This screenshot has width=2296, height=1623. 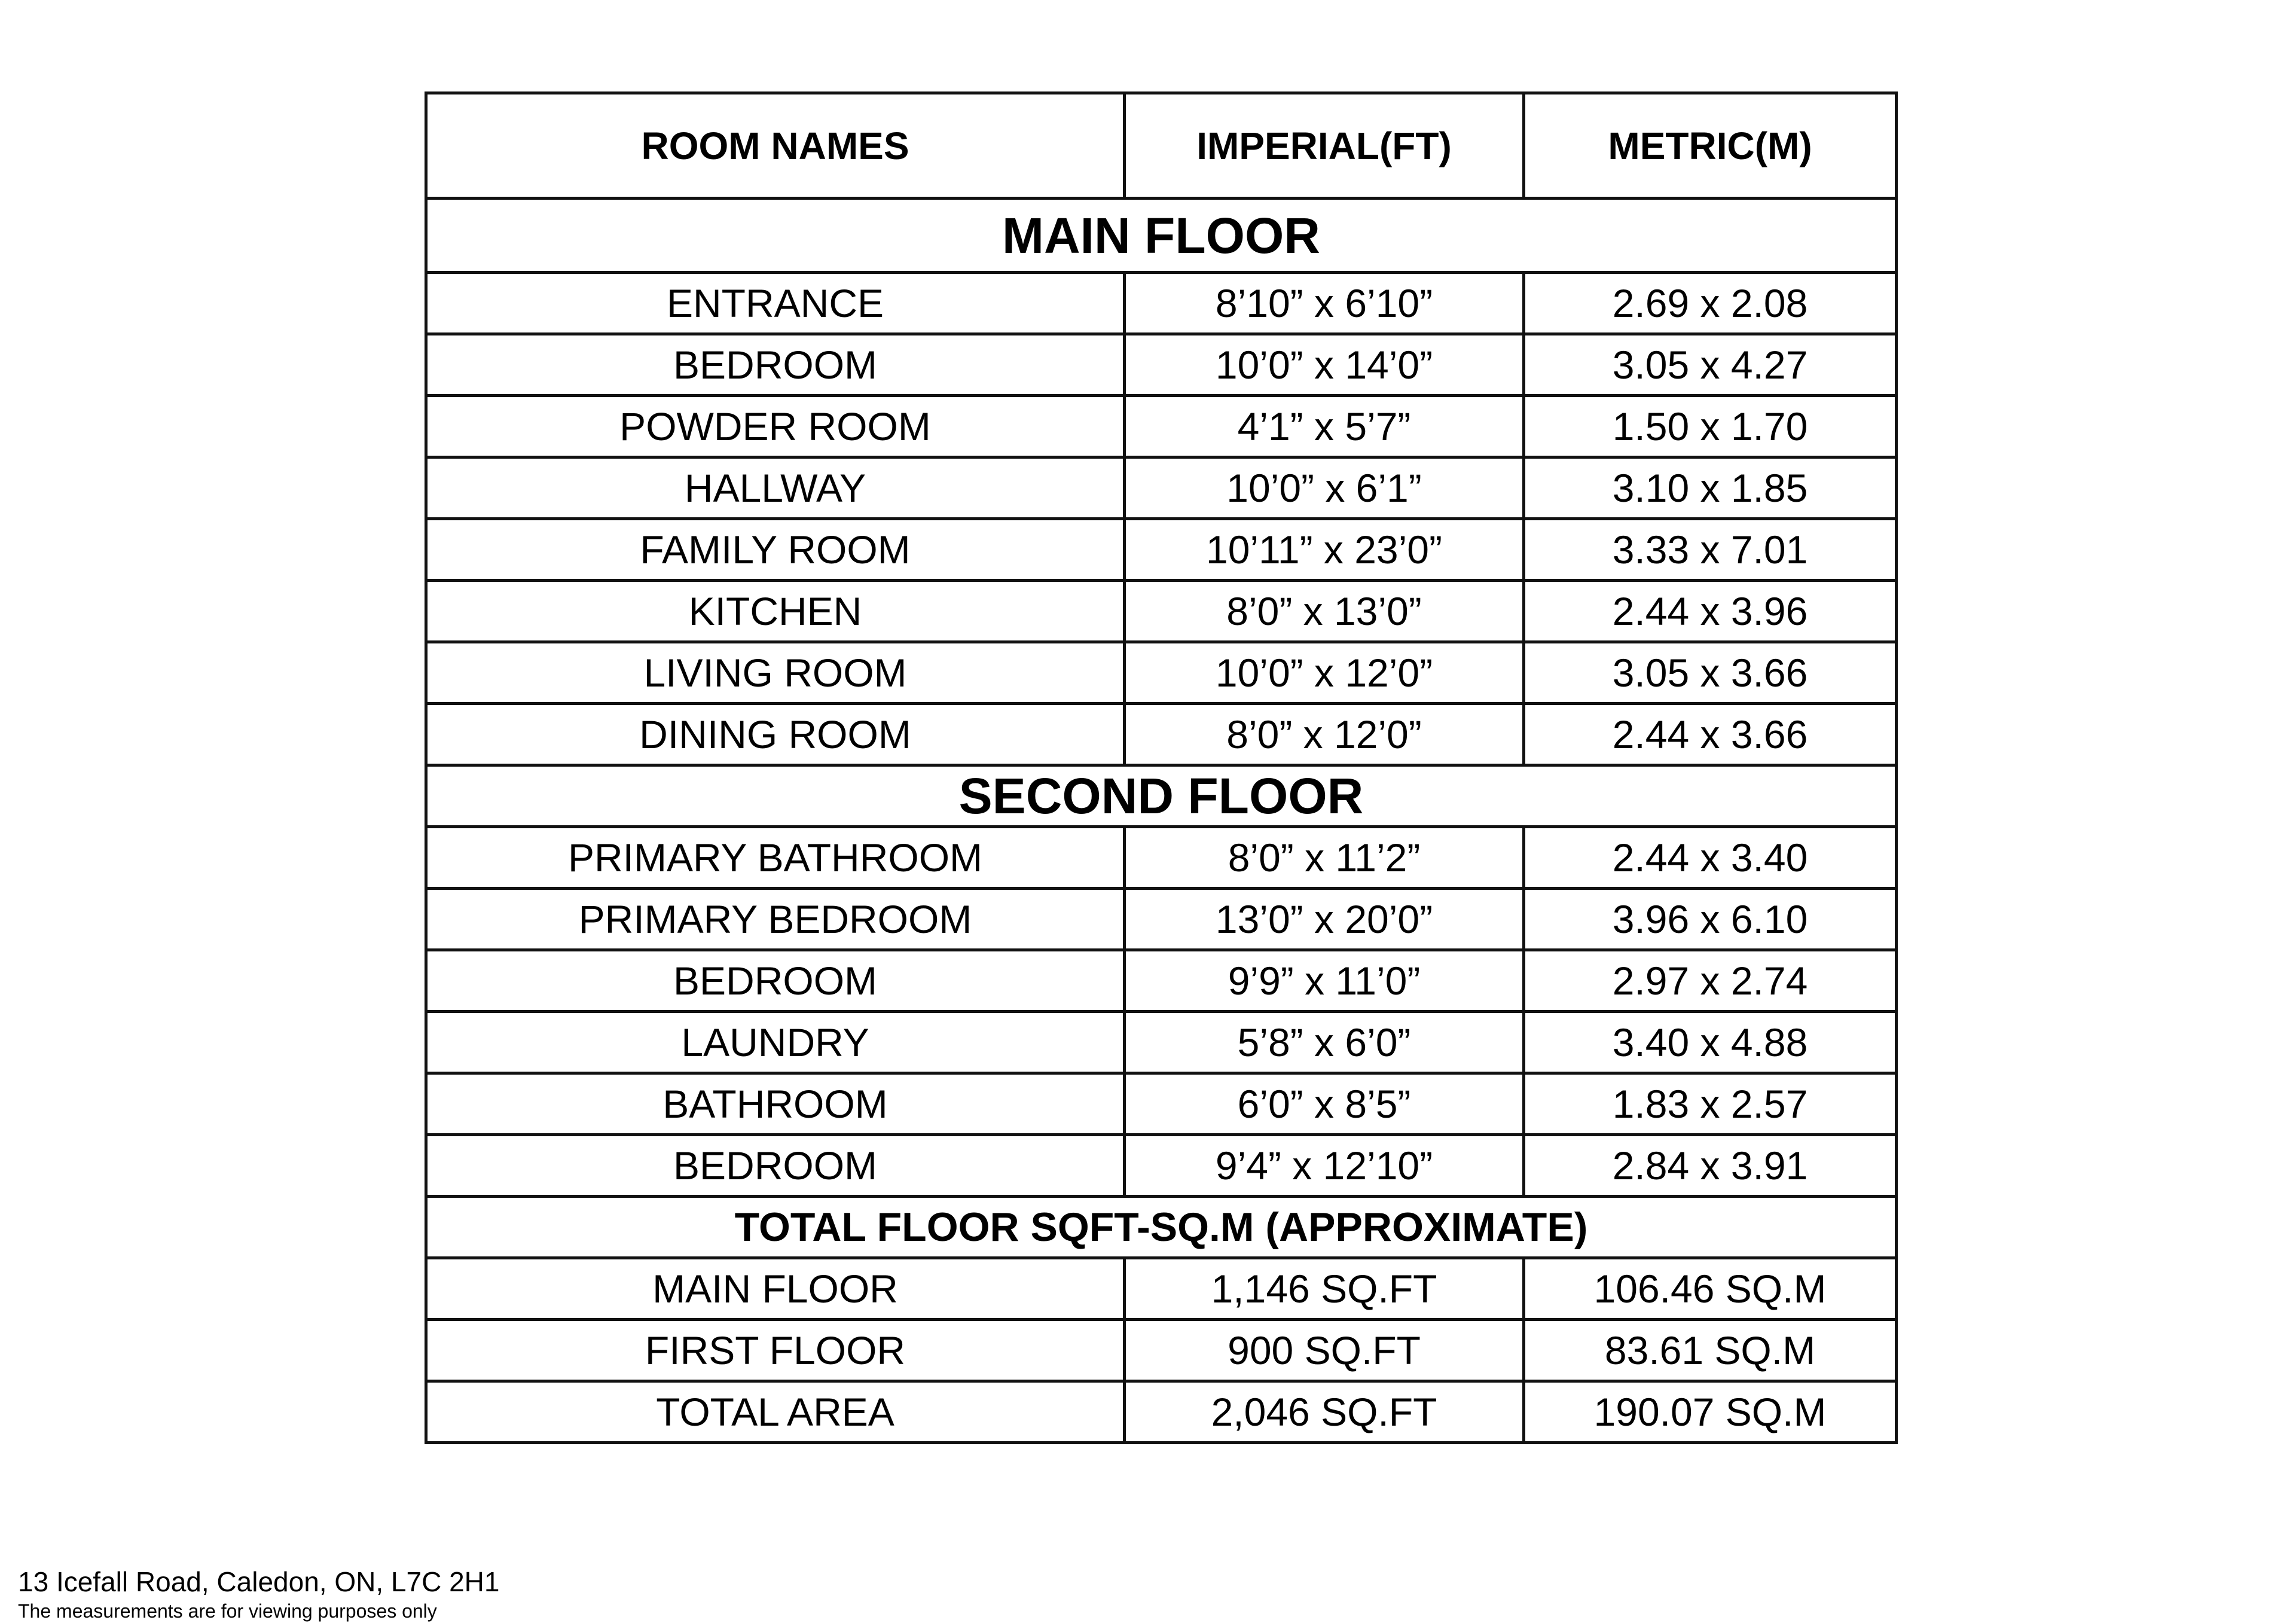 I want to click on room-name-cell: FIRST FLOOR, so click(x=775, y=1350).